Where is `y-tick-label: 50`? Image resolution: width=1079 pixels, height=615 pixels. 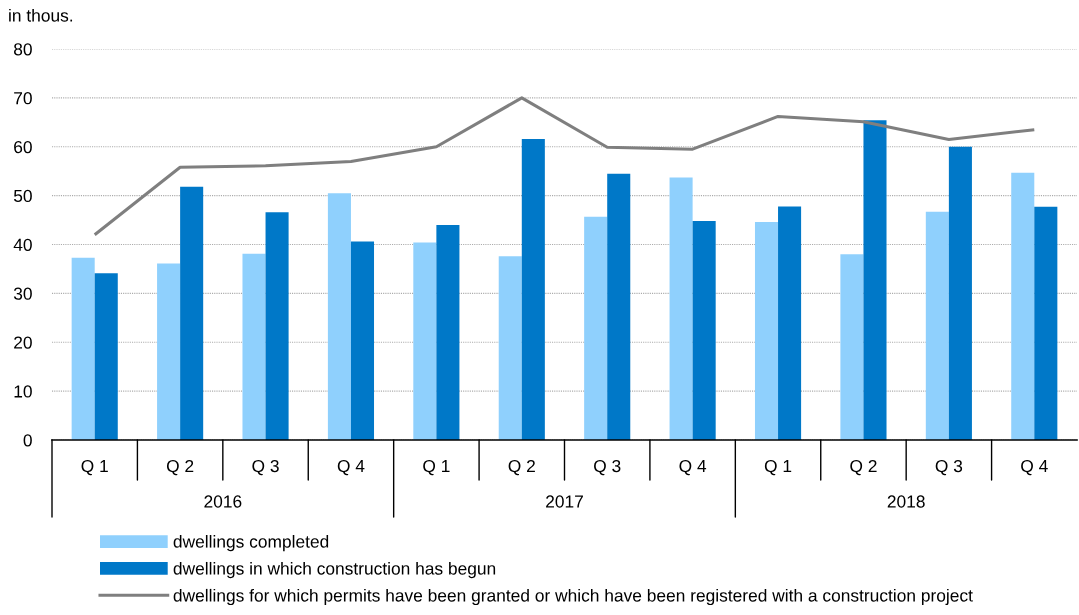 y-tick-label: 50 is located at coordinates (22, 196).